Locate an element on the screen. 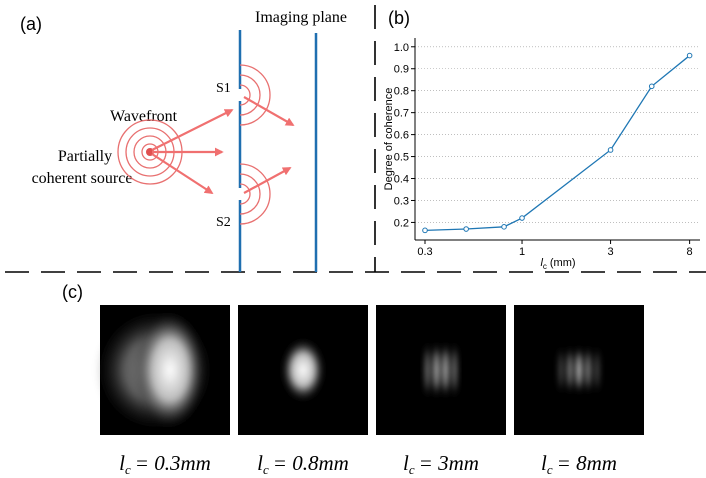 The width and height of the screenshot is (706, 478). label-text: = 8mm is located at coordinates (587, 463).